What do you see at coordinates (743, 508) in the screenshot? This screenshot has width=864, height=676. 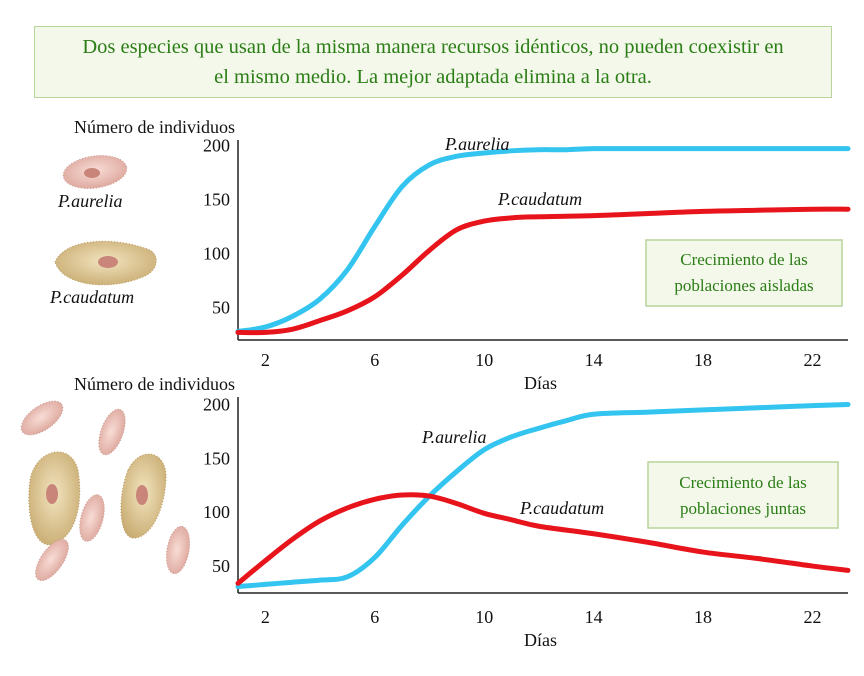 I see `legend-line-2: poblaciones juntas` at bounding box center [743, 508].